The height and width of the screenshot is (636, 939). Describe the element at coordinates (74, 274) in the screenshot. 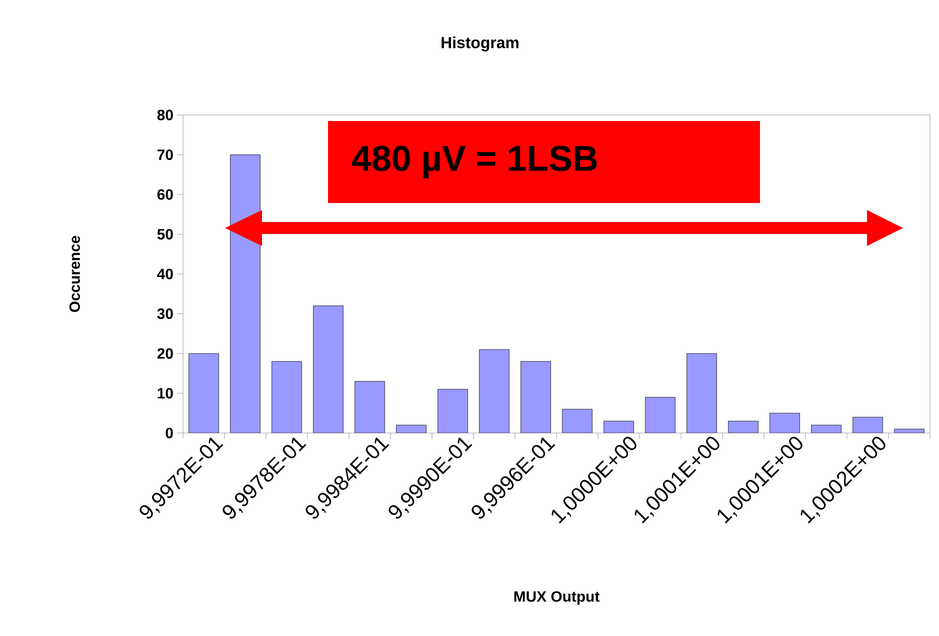

I see `y-axis-title: Occurence` at that location.